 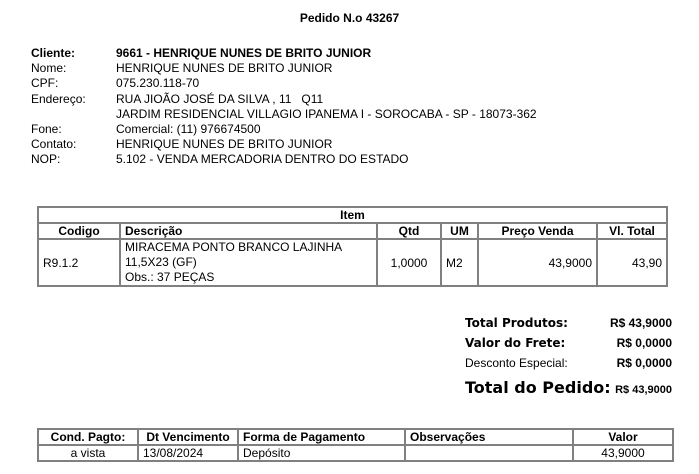 What do you see at coordinates (284, 129) in the screenshot?
I see `phone-row: Fone: Comercial: (11) 976674500` at bounding box center [284, 129].